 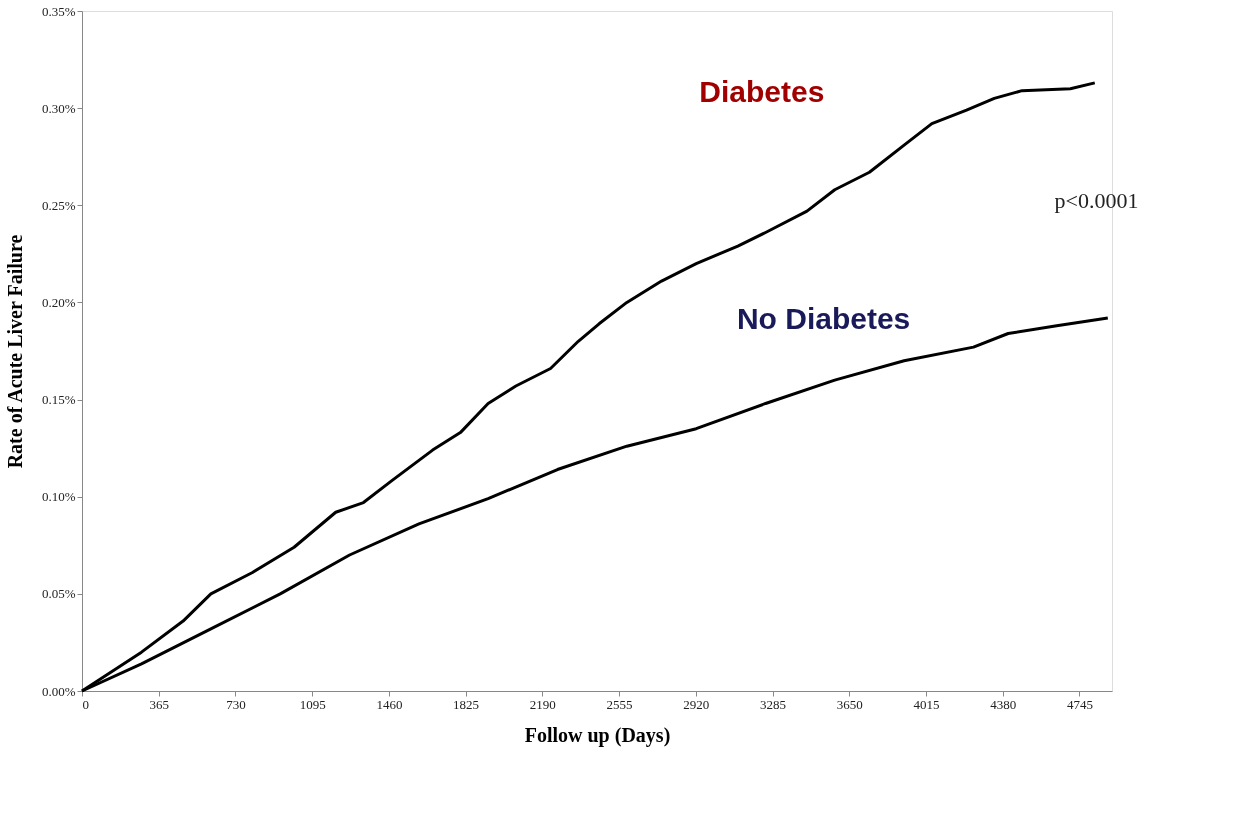 What do you see at coordinates (58, 497) in the screenshot?
I see `y-tick-label: 0.10%` at bounding box center [58, 497].